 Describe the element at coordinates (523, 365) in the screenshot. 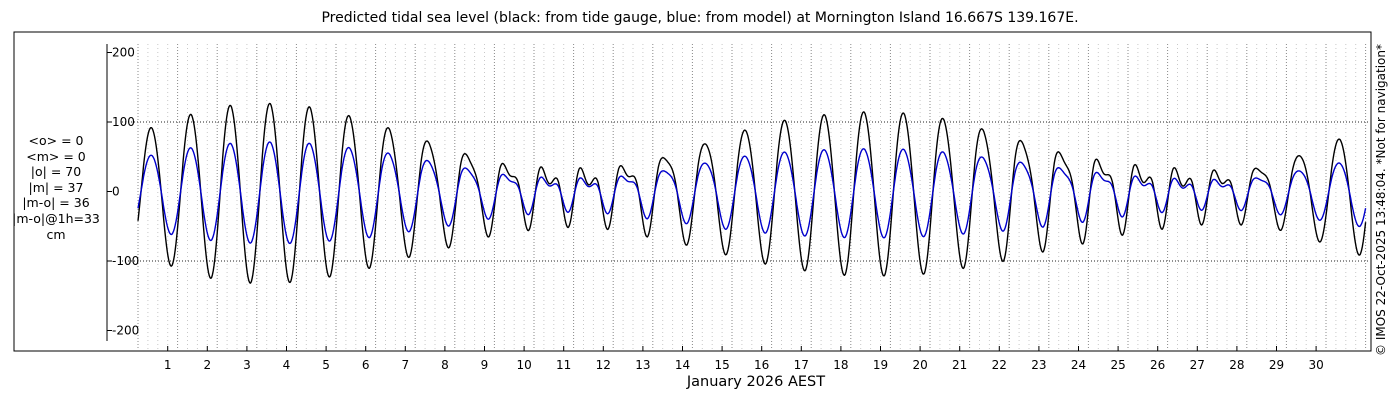

I see `x-tick-label: 10` at that location.